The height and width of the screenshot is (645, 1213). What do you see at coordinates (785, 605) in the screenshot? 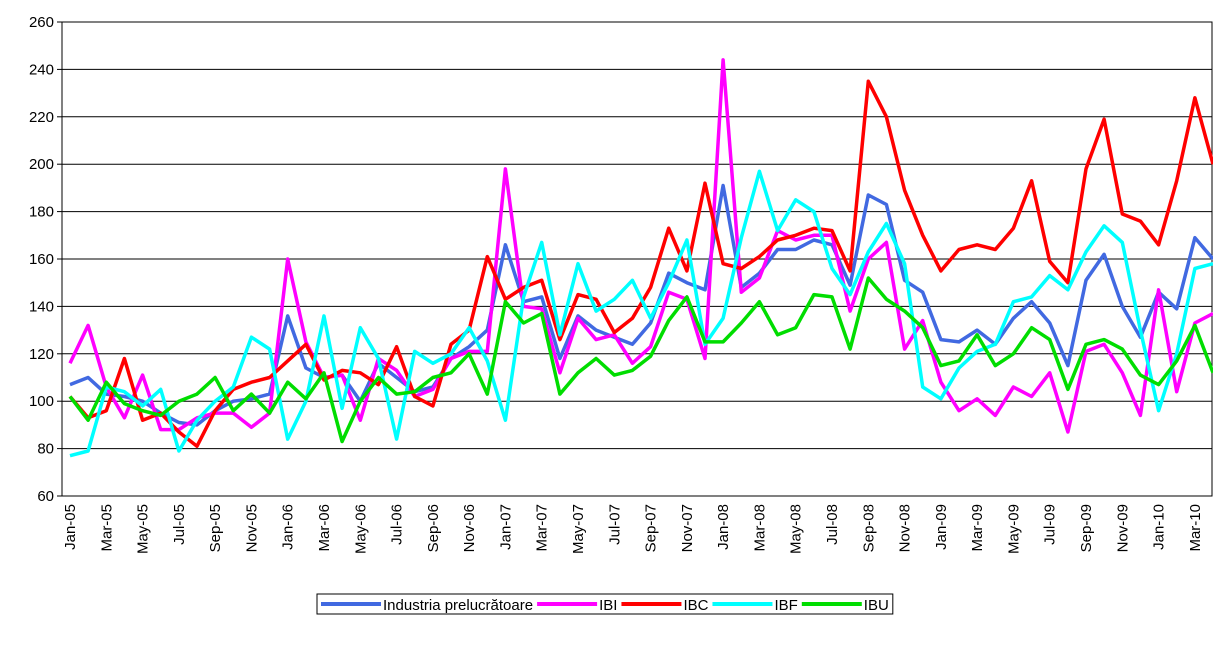
I see `legend-label: IBF` at bounding box center [785, 605].